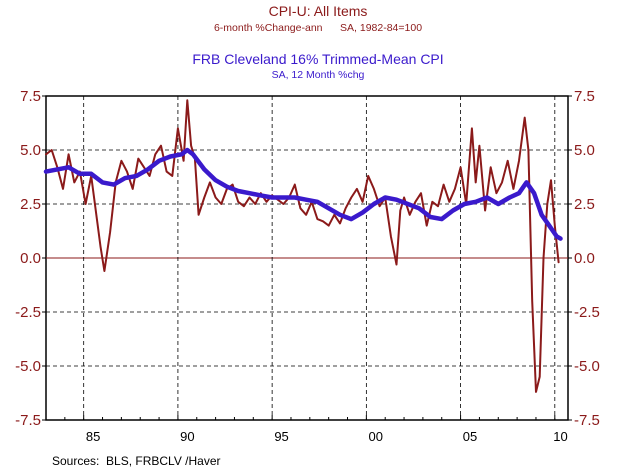 The width and height of the screenshot is (636, 471). What do you see at coordinates (136, 461) in the screenshot?
I see `source-note: Sources: BLS, FRBCLV /Haver` at bounding box center [136, 461].